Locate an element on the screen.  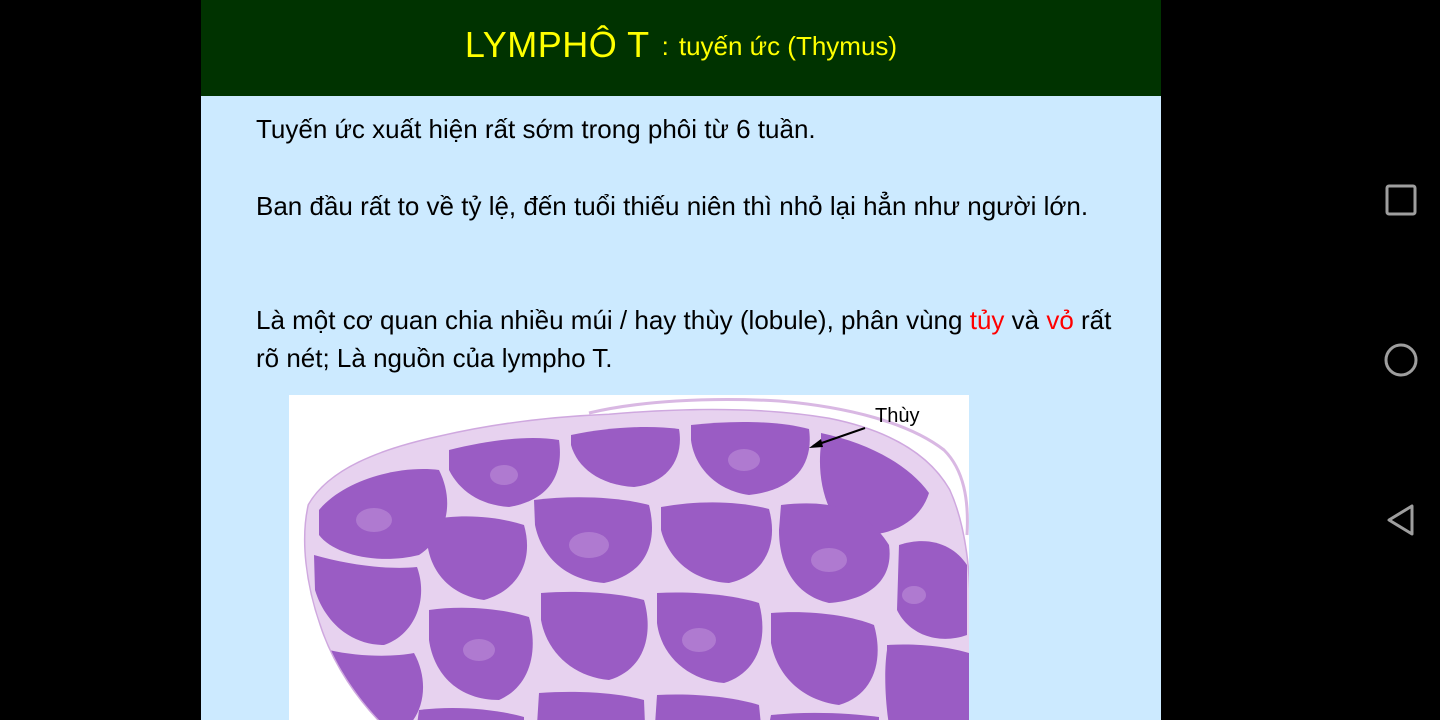
circle-icon is located at coordinates (1401, 360).